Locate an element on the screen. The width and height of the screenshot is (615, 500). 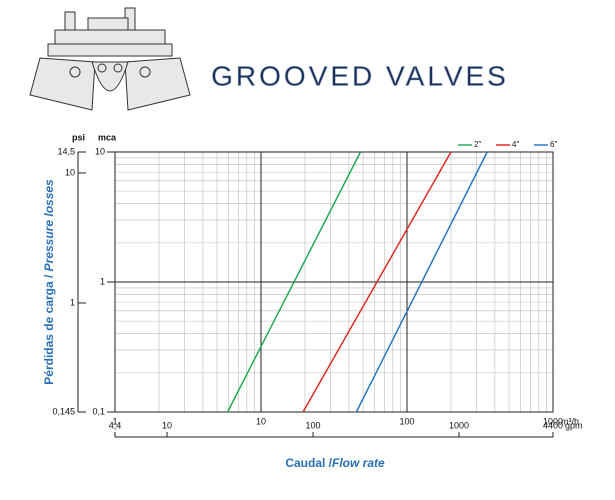
legend-label: 4" is located at coordinates (515, 144).